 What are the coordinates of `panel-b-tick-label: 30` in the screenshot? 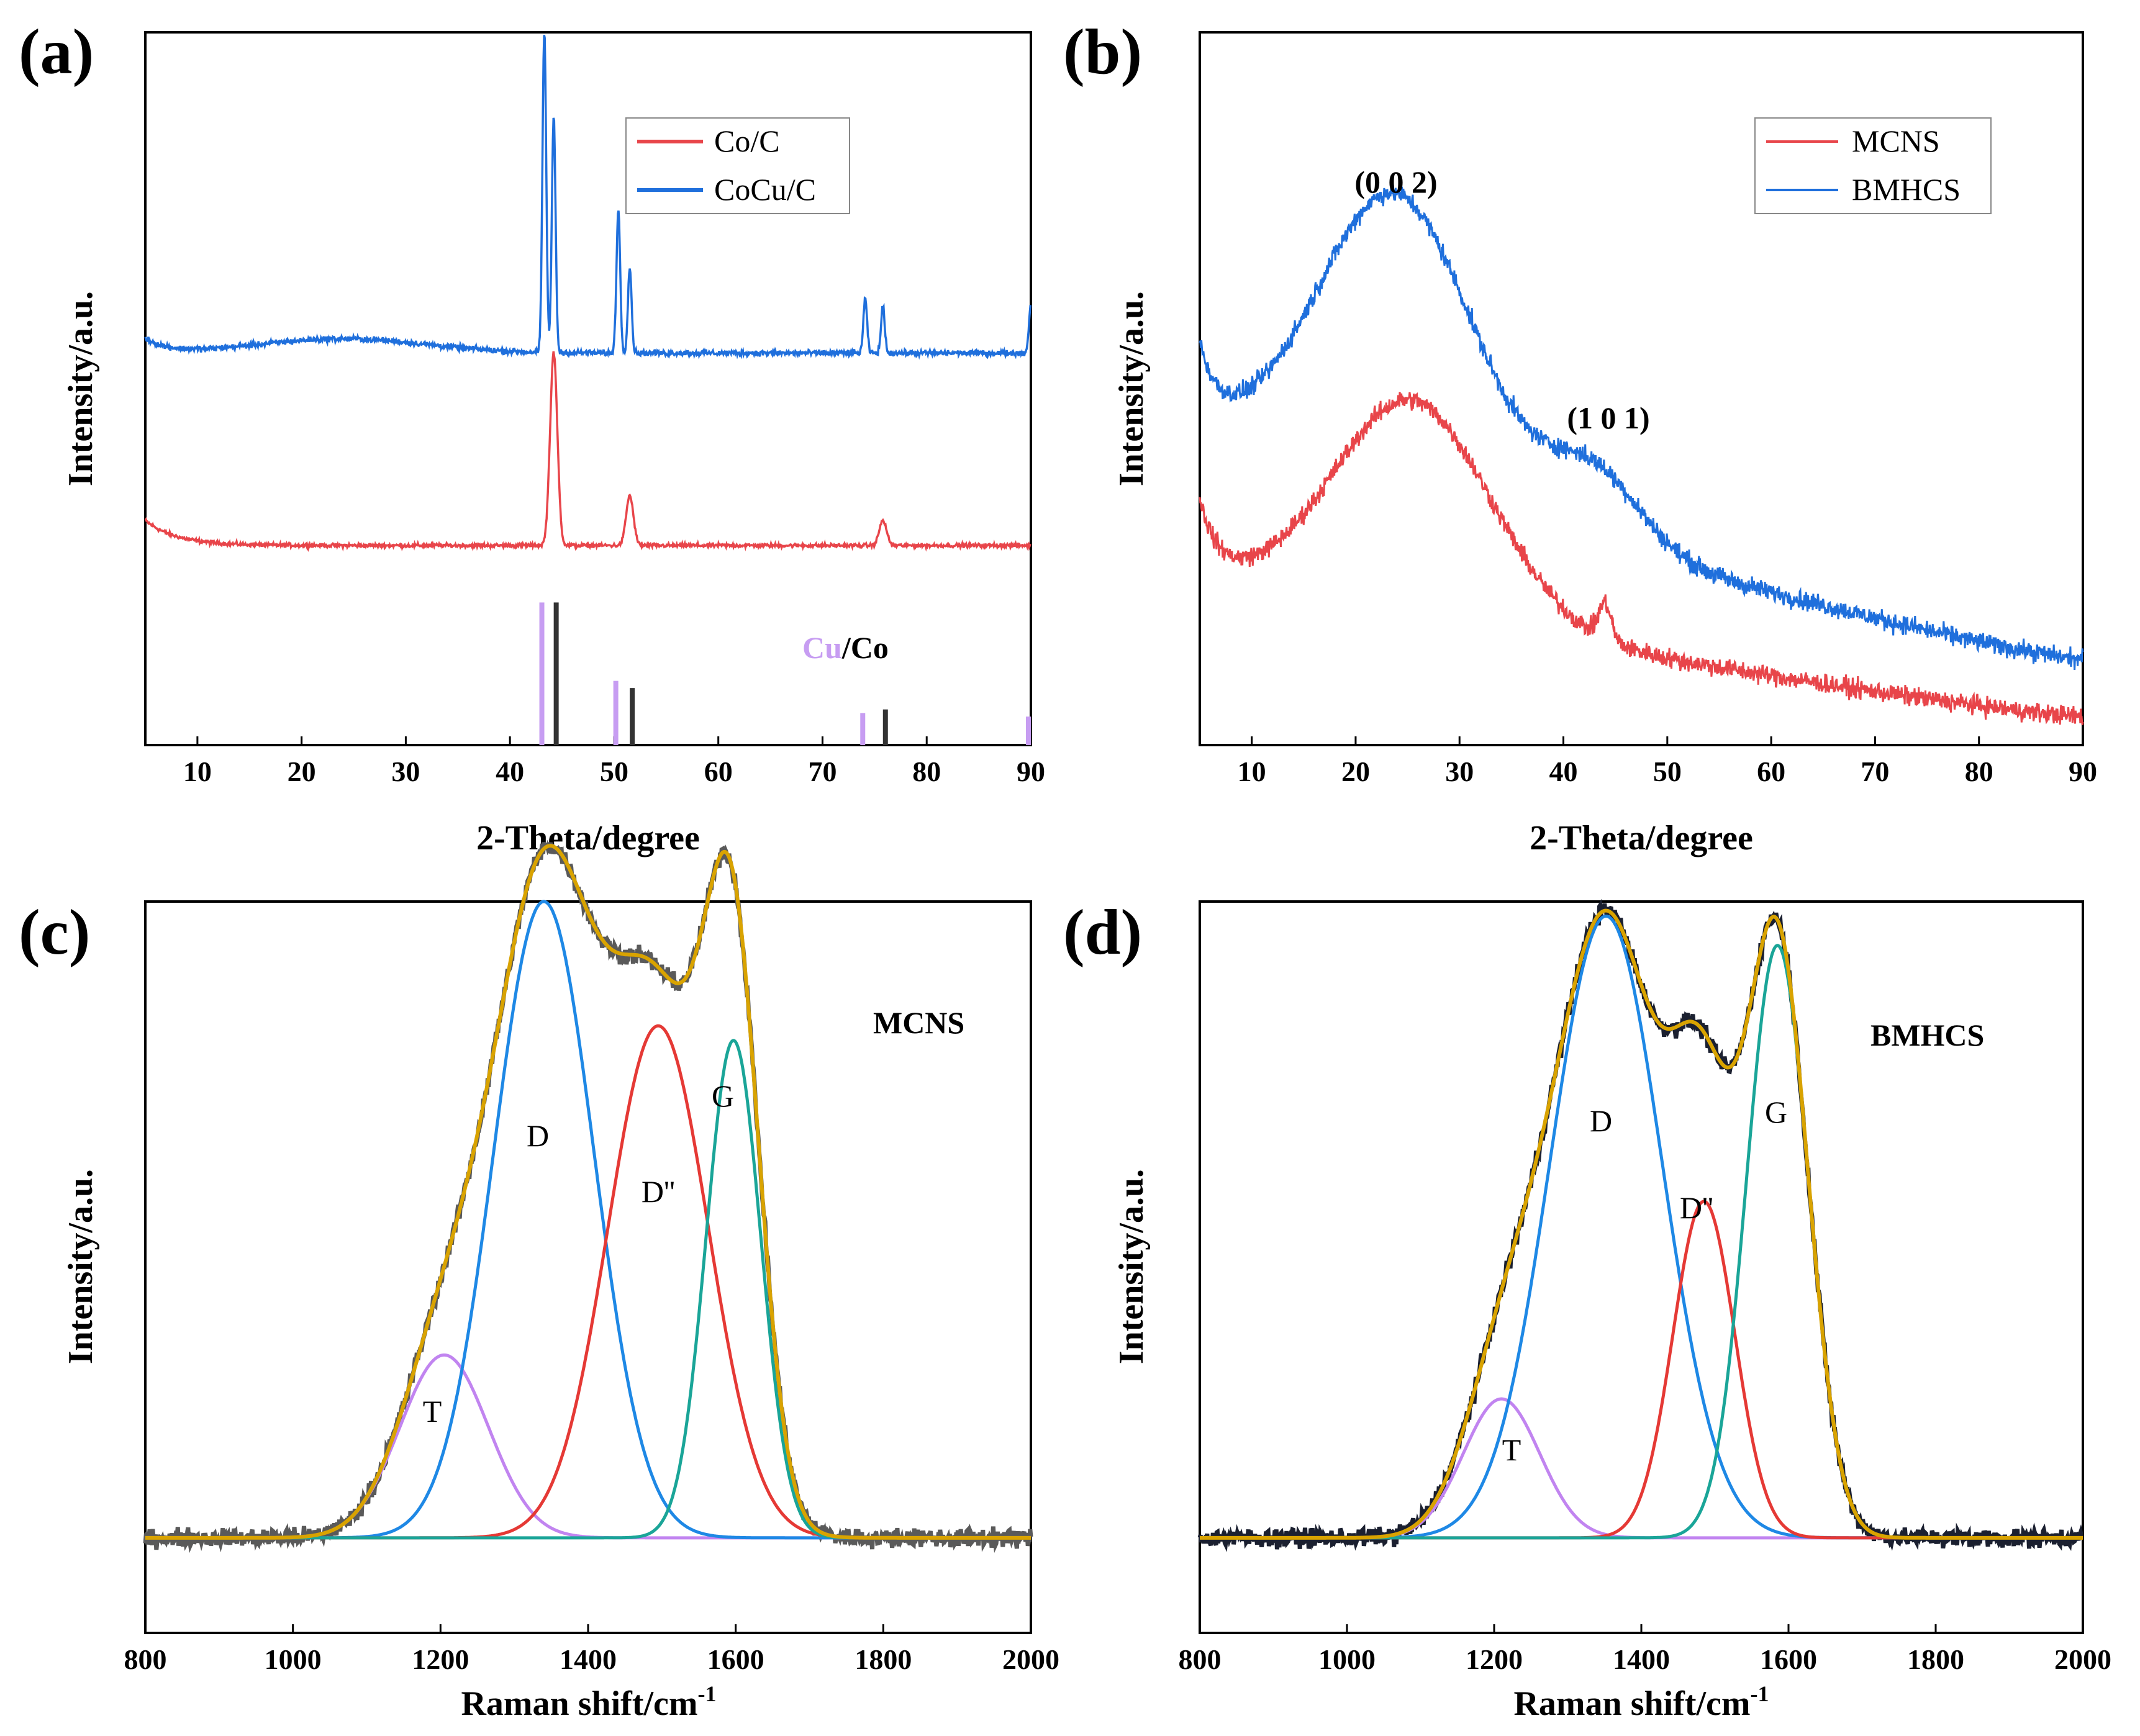 It's located at (1459, 771).